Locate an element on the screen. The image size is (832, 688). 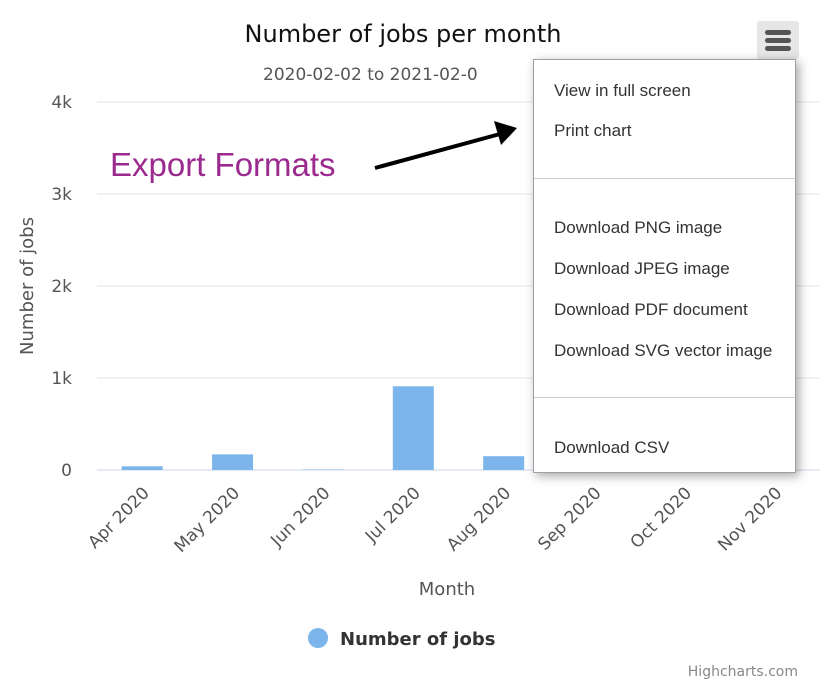
context-menu-button is located at coordinates (778, 40).